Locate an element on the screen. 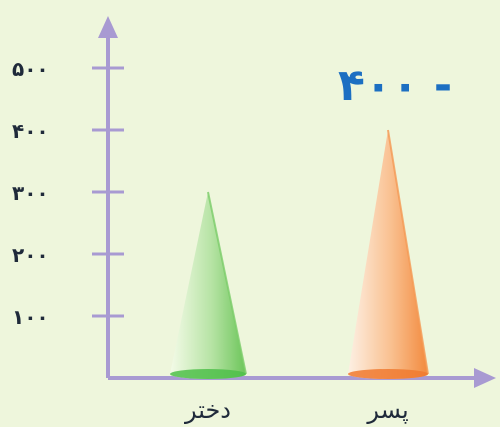  x-category-label: پسر is located at coordinates (387, 410).